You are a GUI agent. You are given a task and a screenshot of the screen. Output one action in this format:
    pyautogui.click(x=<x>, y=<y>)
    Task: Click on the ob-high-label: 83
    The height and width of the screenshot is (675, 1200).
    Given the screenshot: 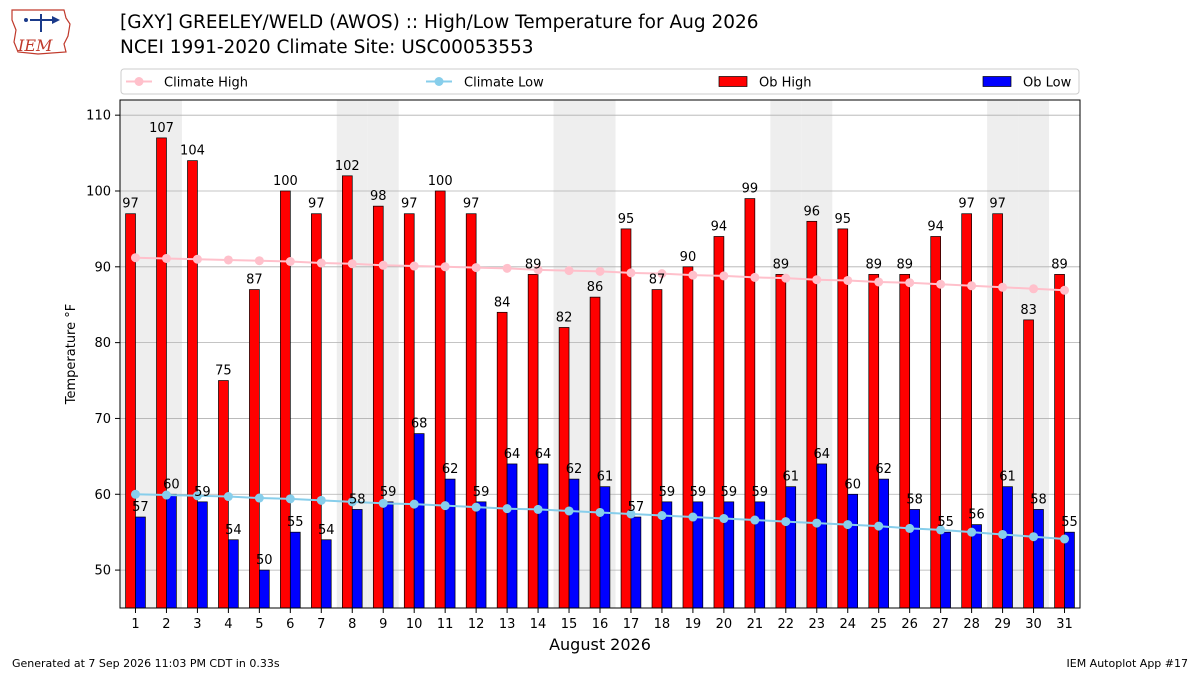 What is the action you would take?
    pyautogui.click(x=1028, y=310)
    